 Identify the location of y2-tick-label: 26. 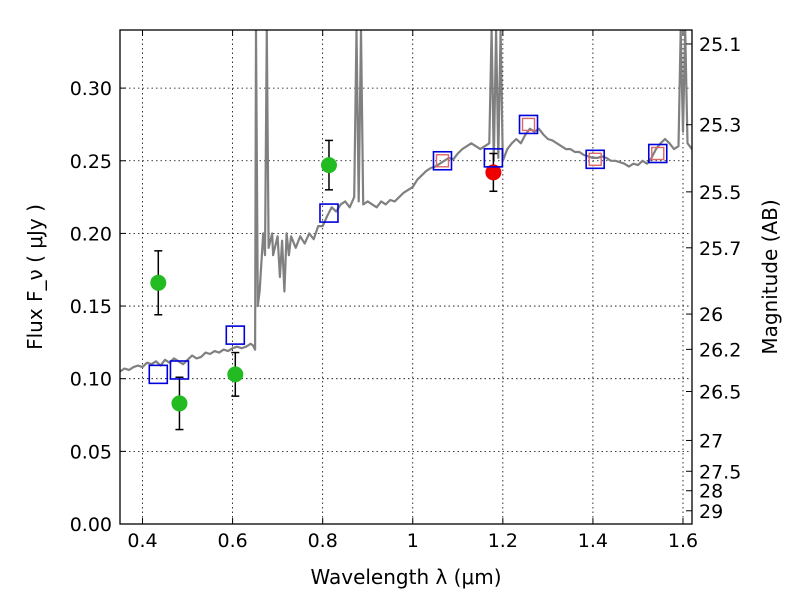
(711, 315).